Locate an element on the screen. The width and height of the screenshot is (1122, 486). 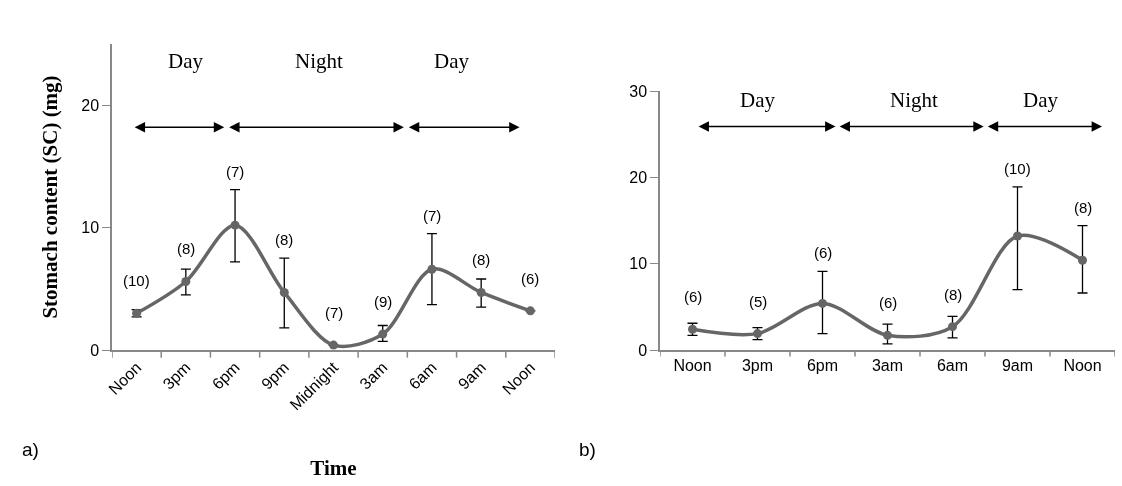
text: b) is located at coordinates (587, 449).